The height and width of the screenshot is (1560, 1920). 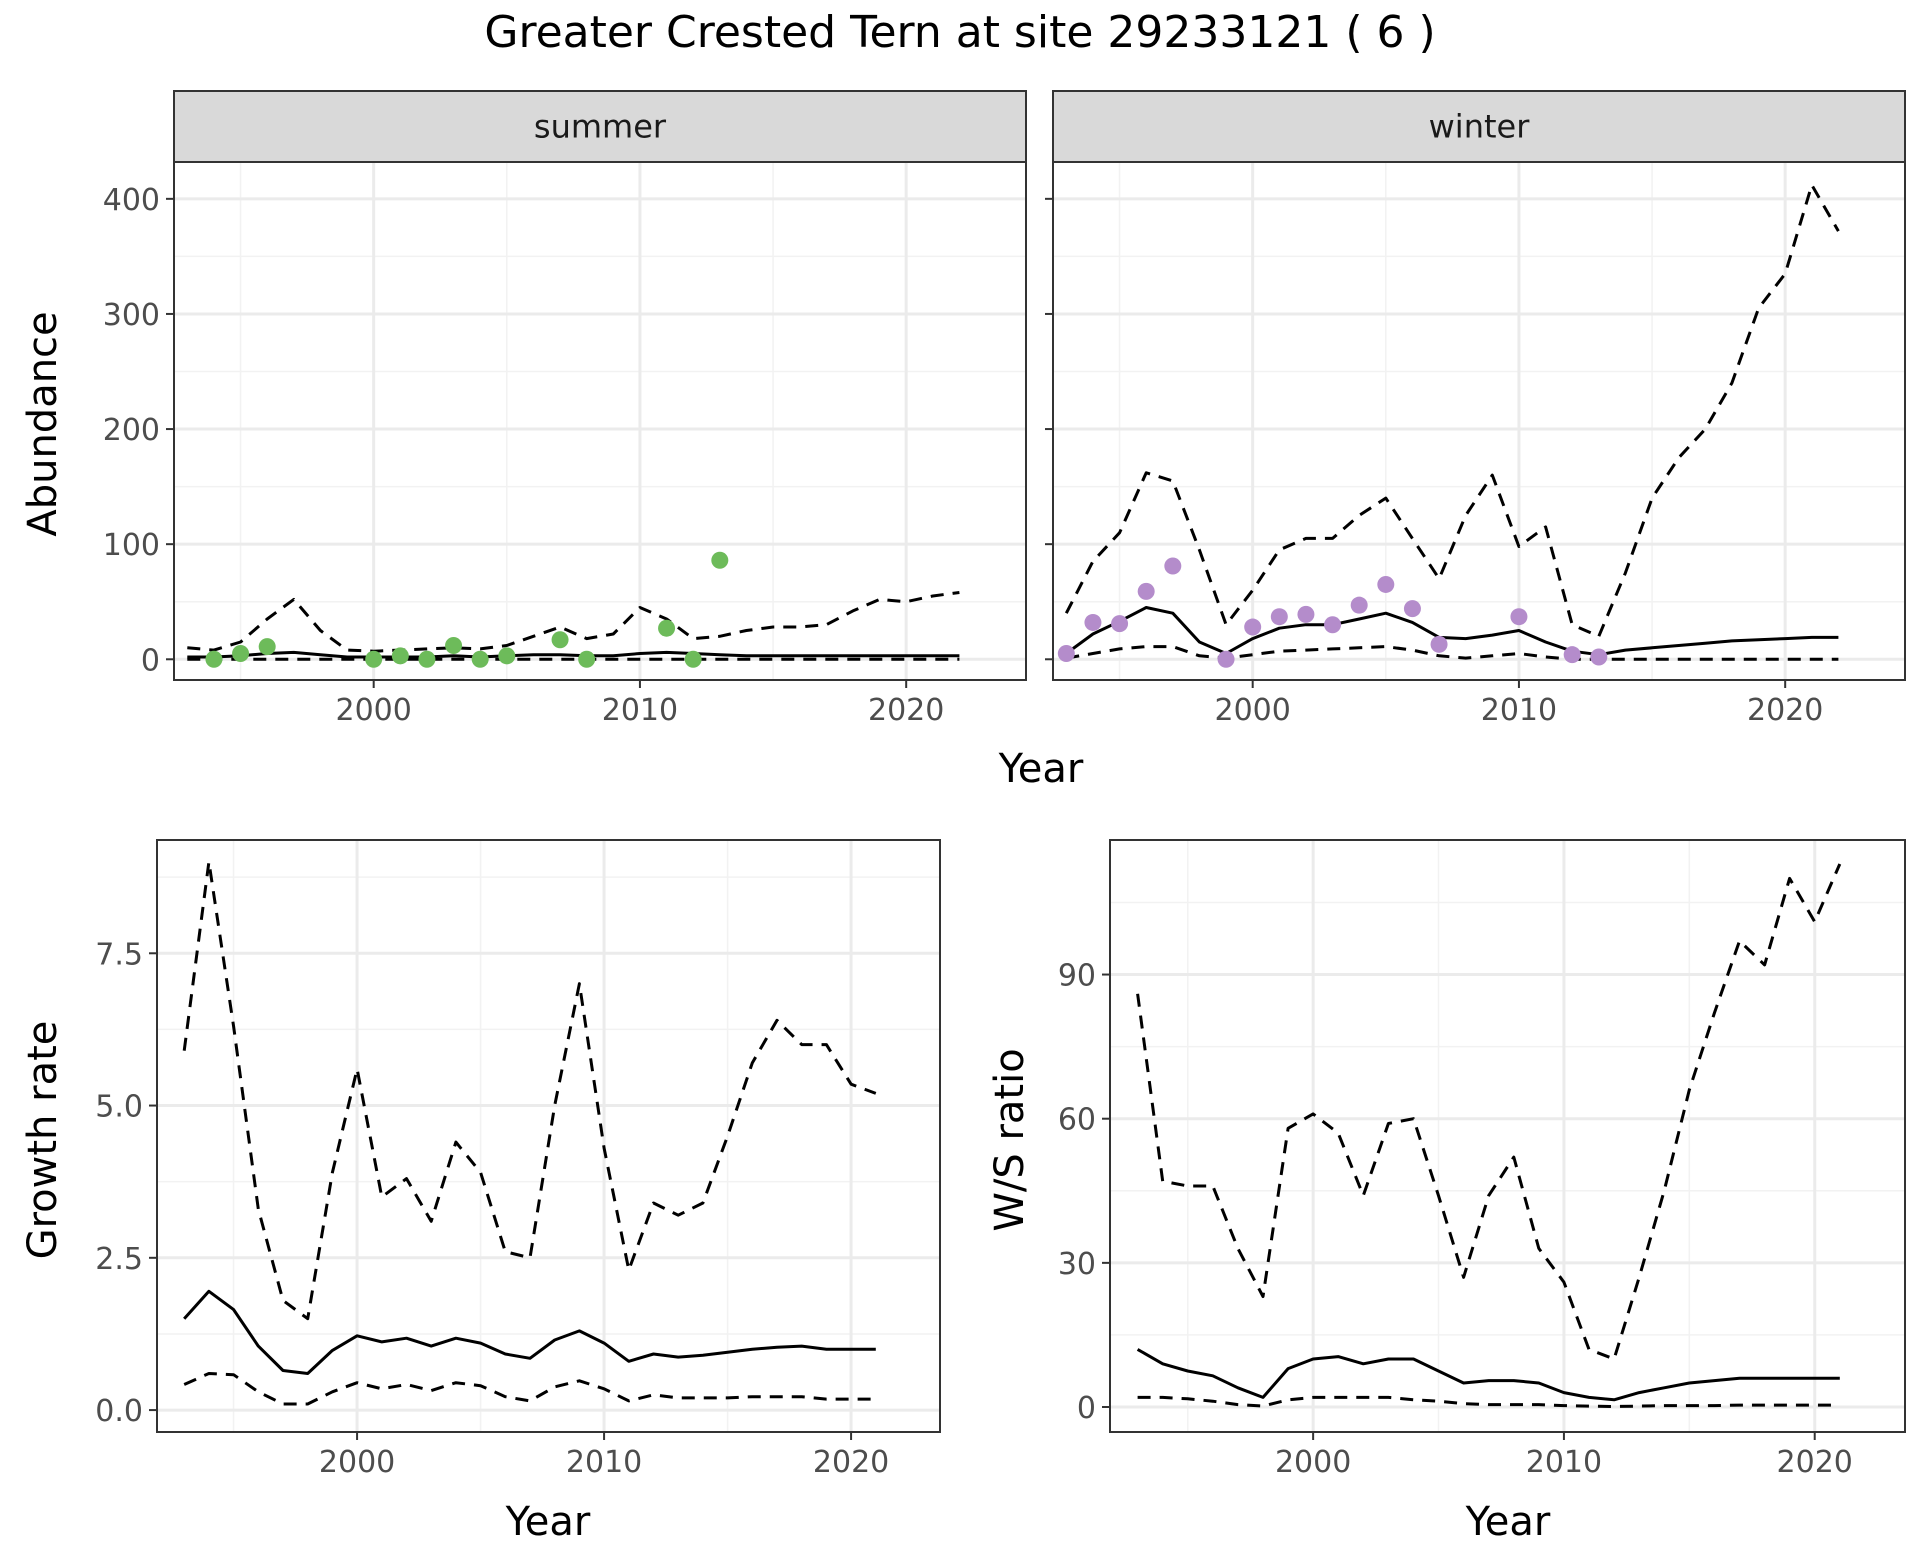 What do you see at coordinates (1010, 1139) in the screenshot?
I see `y-axis-title-ratio: W/S ratio` at bounding box center [1010, 1139].